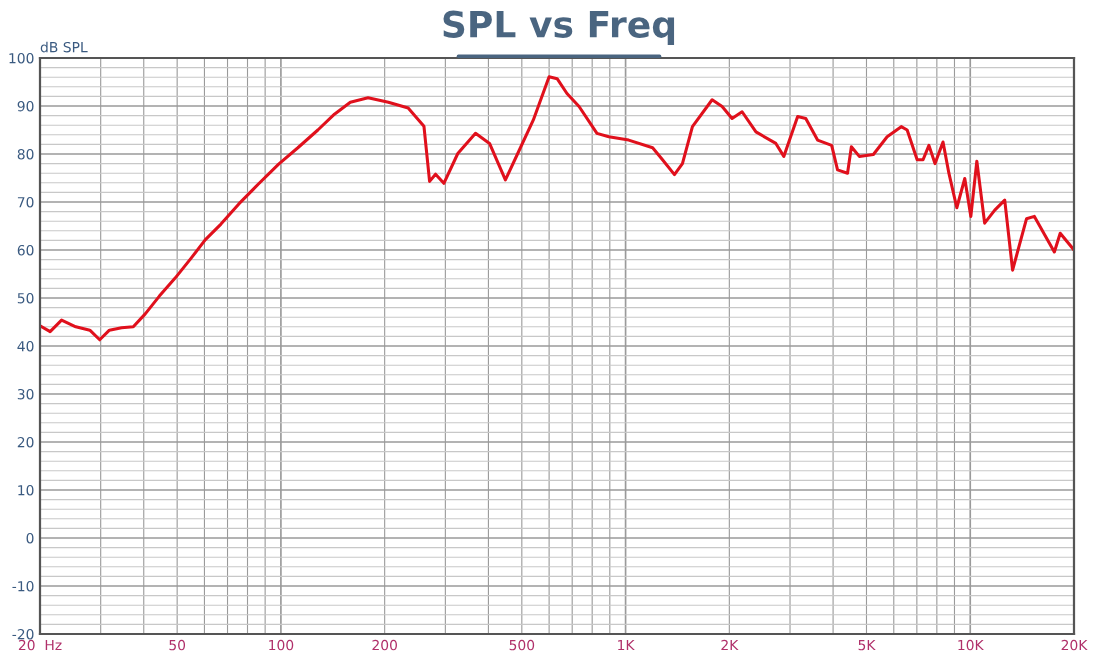 Image resolution: width=1118 pixels, height=662 pixels. I want to click on chart-title: SPL vs Freq, so click(559, 27).